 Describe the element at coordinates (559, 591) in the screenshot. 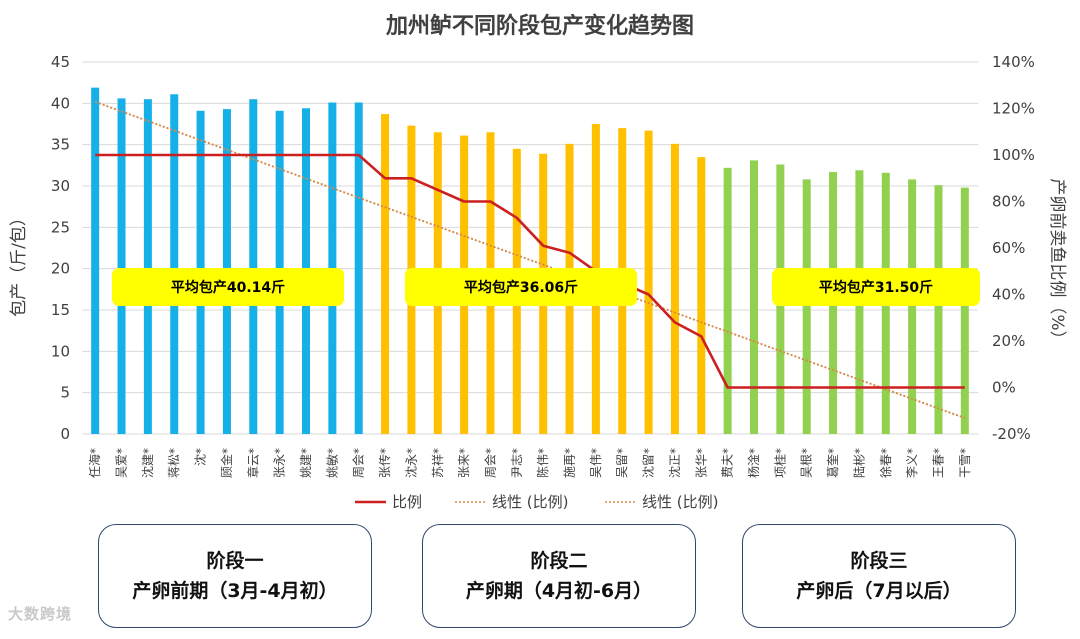

I see `stage-period: 产卵期（4月初-6月）` at that location.